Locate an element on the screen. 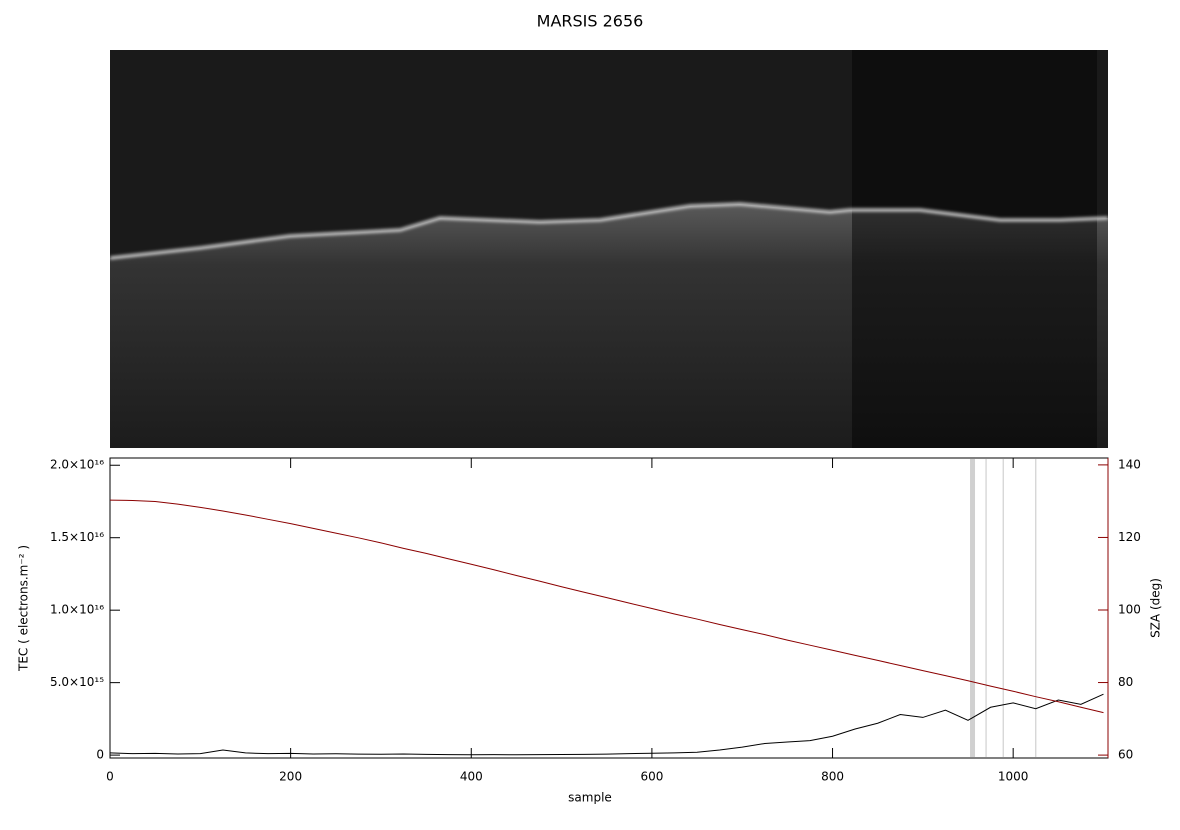 The width and height of the screenshot is (1180, 830). chart-title: MARSIS 2656 is located at coordinates (590, 21).